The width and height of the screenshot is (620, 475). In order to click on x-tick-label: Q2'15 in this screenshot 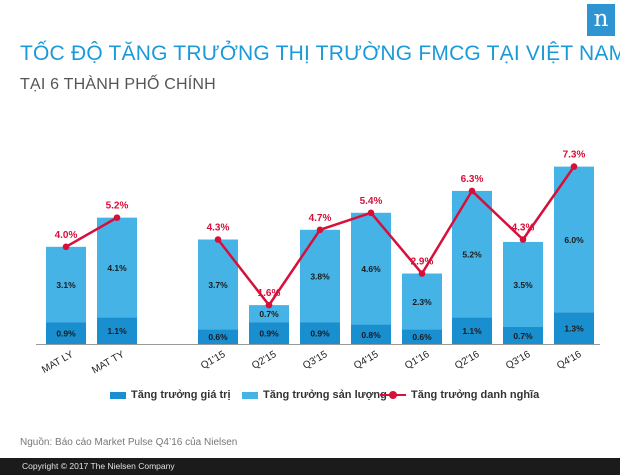, I will do `click(264, 360)`.